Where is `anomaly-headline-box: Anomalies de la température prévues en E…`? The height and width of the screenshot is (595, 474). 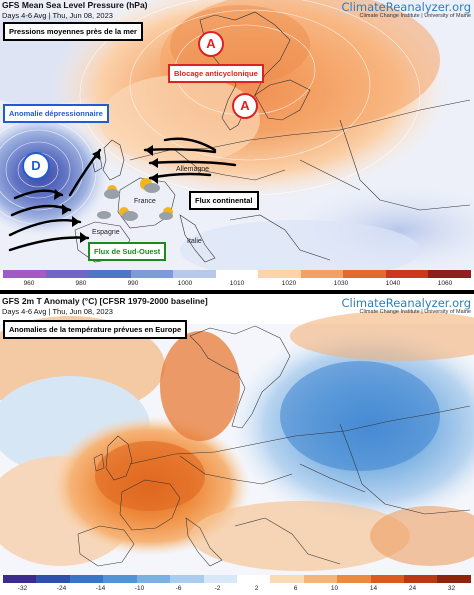
anomaly-headline-box: Anomalies de la température prévues en E… is located at coordinates (95, 329).